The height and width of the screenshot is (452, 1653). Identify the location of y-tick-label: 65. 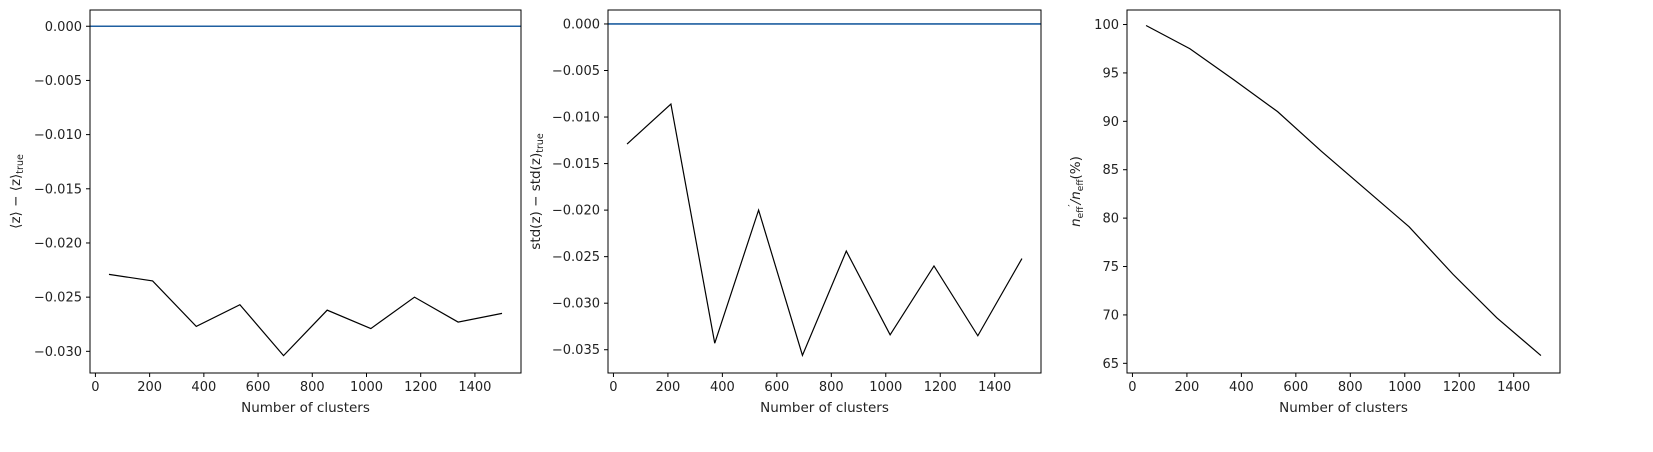
(1110, 364).